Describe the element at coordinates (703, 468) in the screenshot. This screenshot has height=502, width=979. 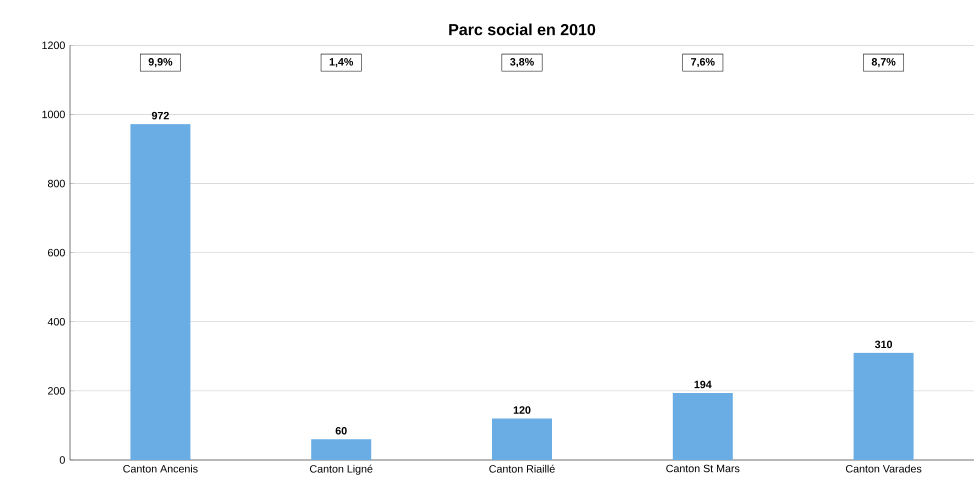
I see `x-tick-label: Canton St Mars` at that location.